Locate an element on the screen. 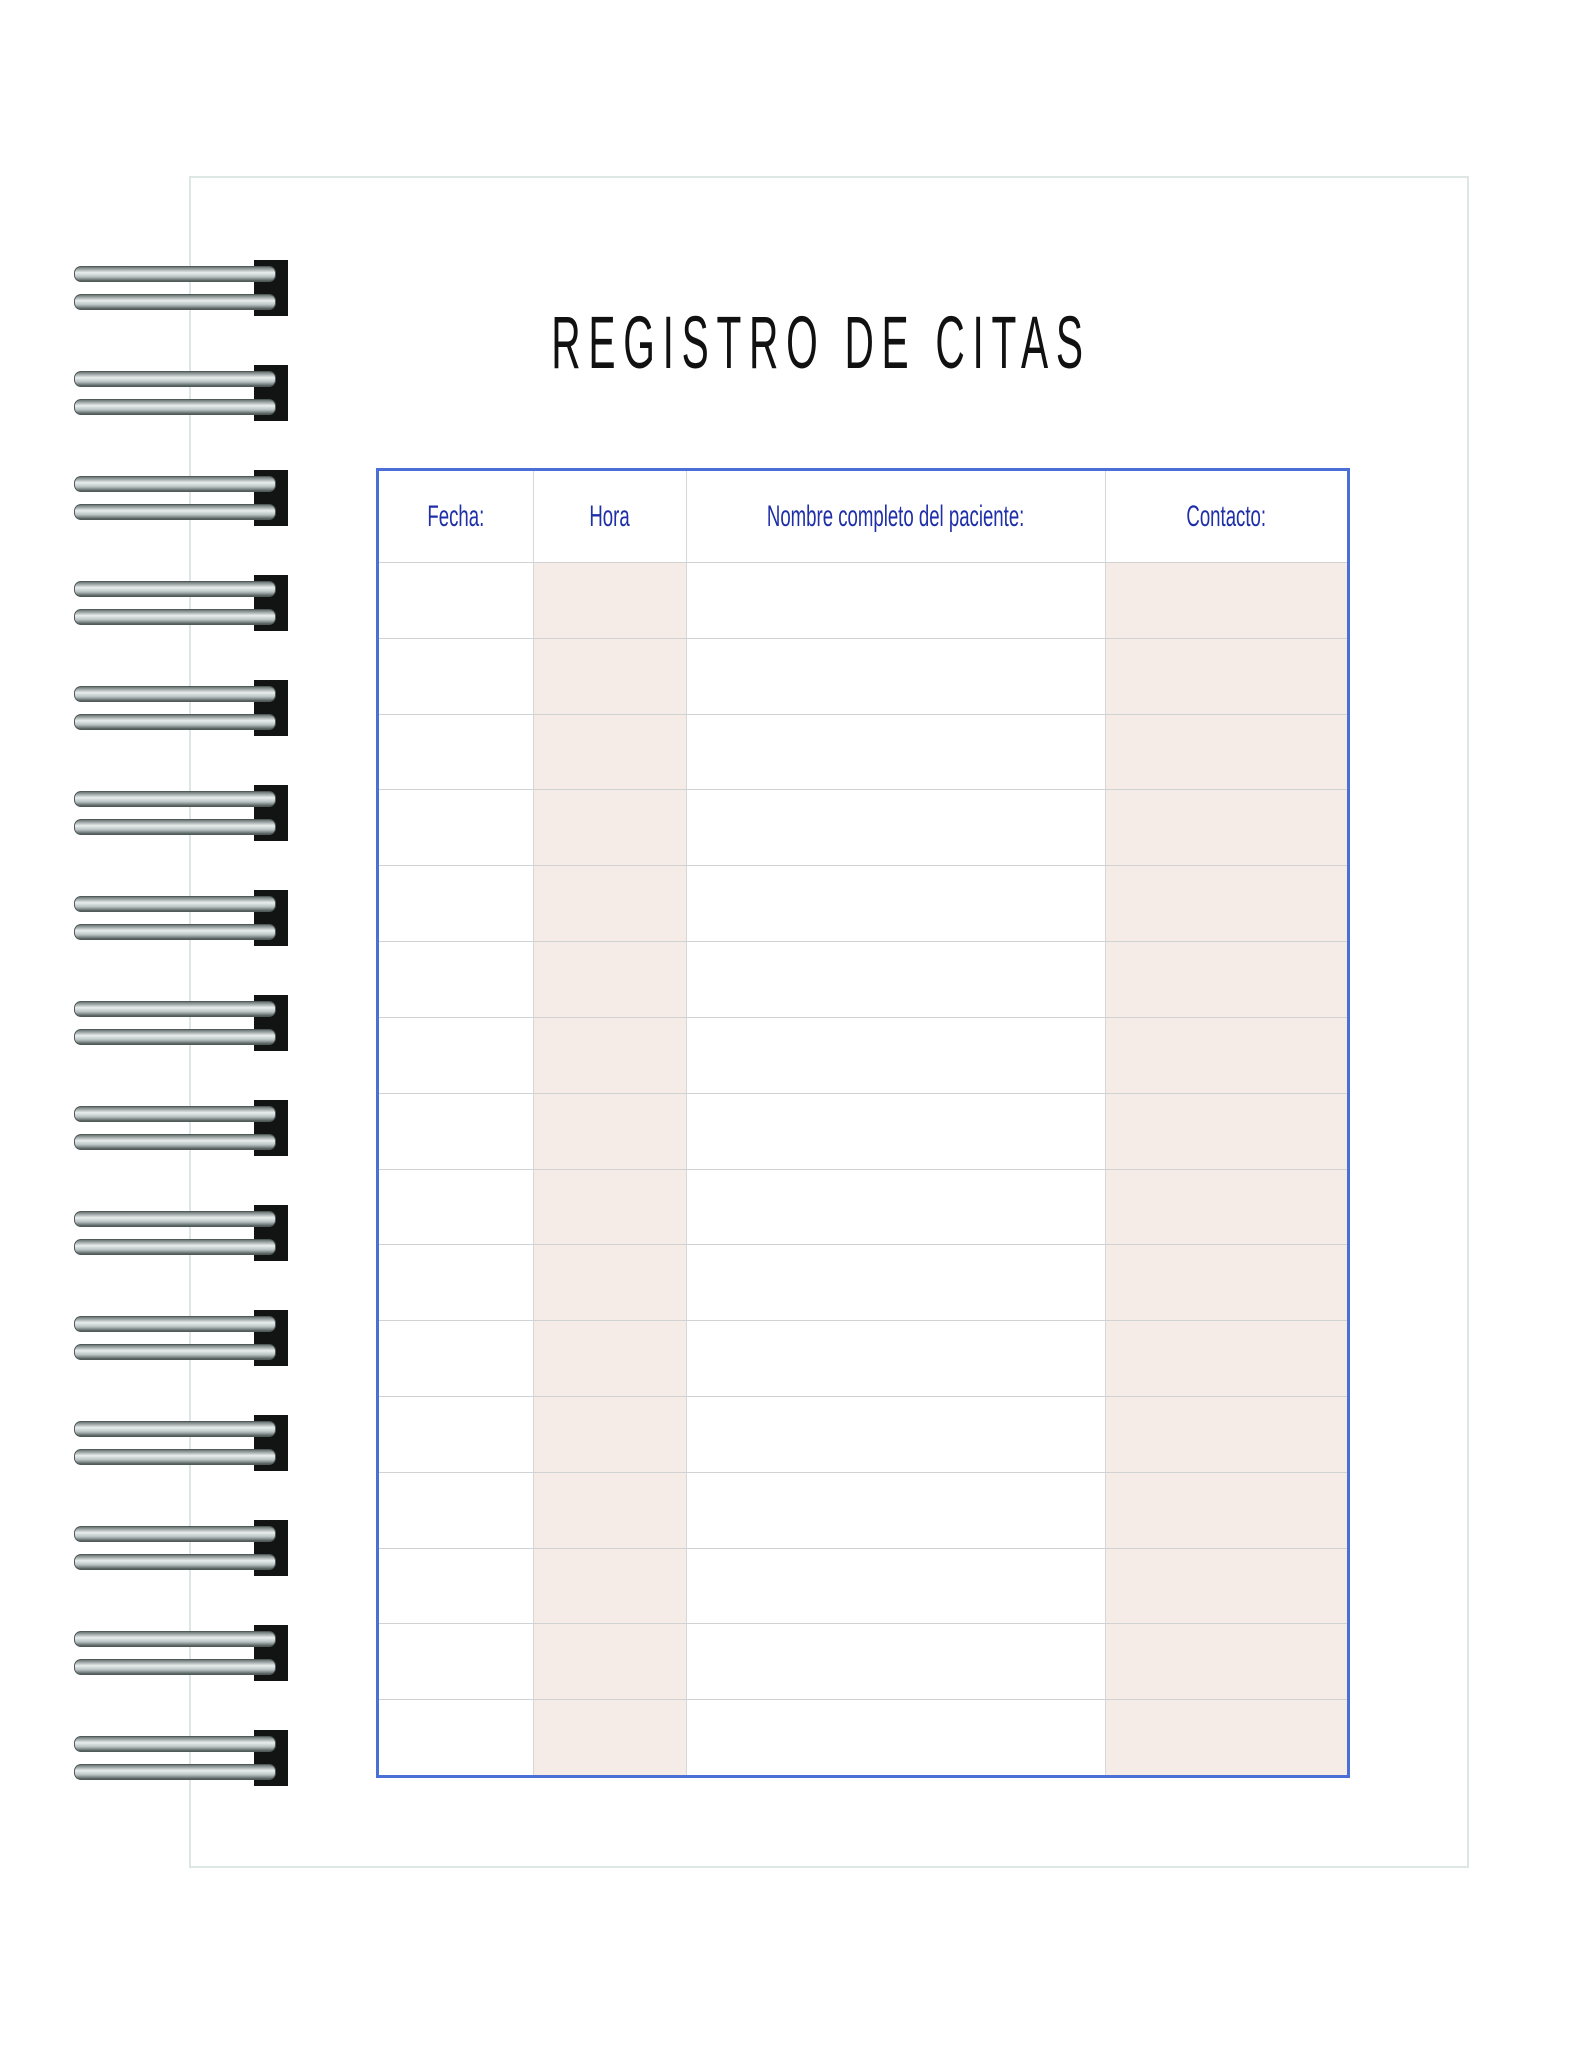 This screenshot has height=2046, width=1575. header-nombre: Nombre completo del paciente: is located at coordinates (895, 516).